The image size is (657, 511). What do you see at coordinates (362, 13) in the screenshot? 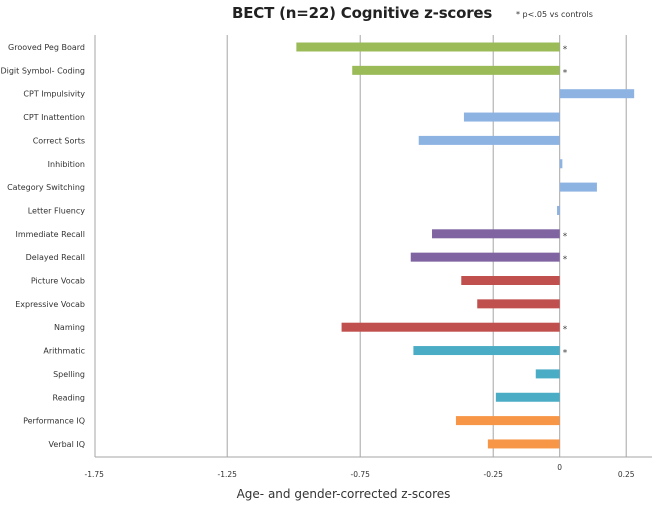
I see `chart-title: BECT (n=22) Cognitive z-scores` at bounding box center [362, 13].